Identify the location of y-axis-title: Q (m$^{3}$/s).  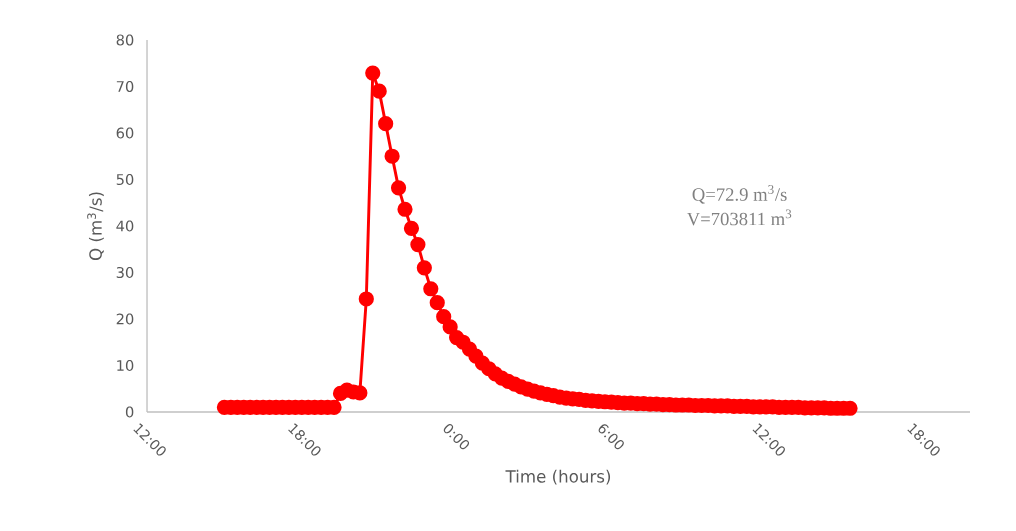
(95, 226).